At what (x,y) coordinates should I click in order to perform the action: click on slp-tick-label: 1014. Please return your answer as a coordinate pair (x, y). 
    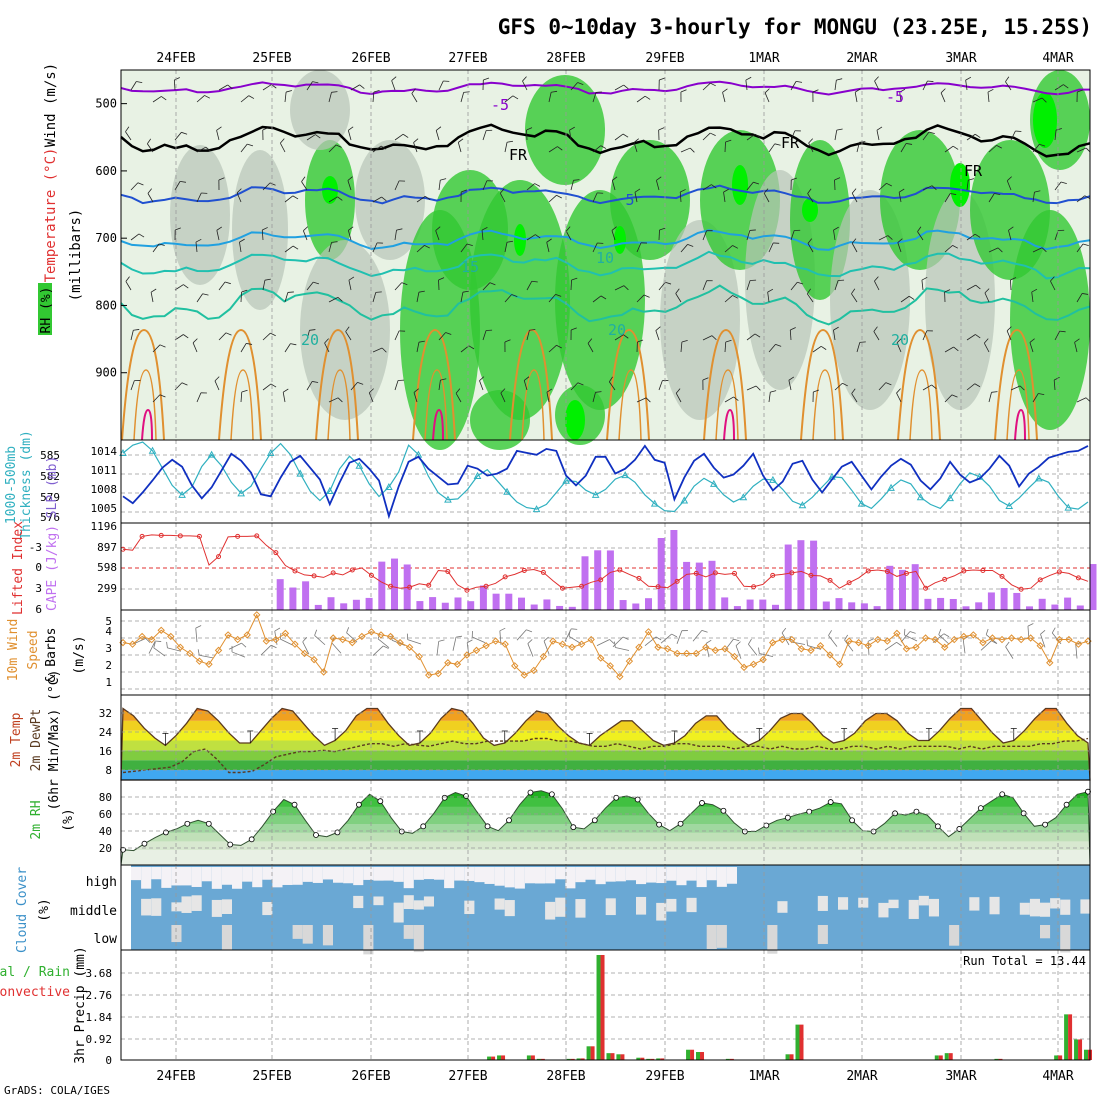
    Looking at the image, I should click on (104, 451).